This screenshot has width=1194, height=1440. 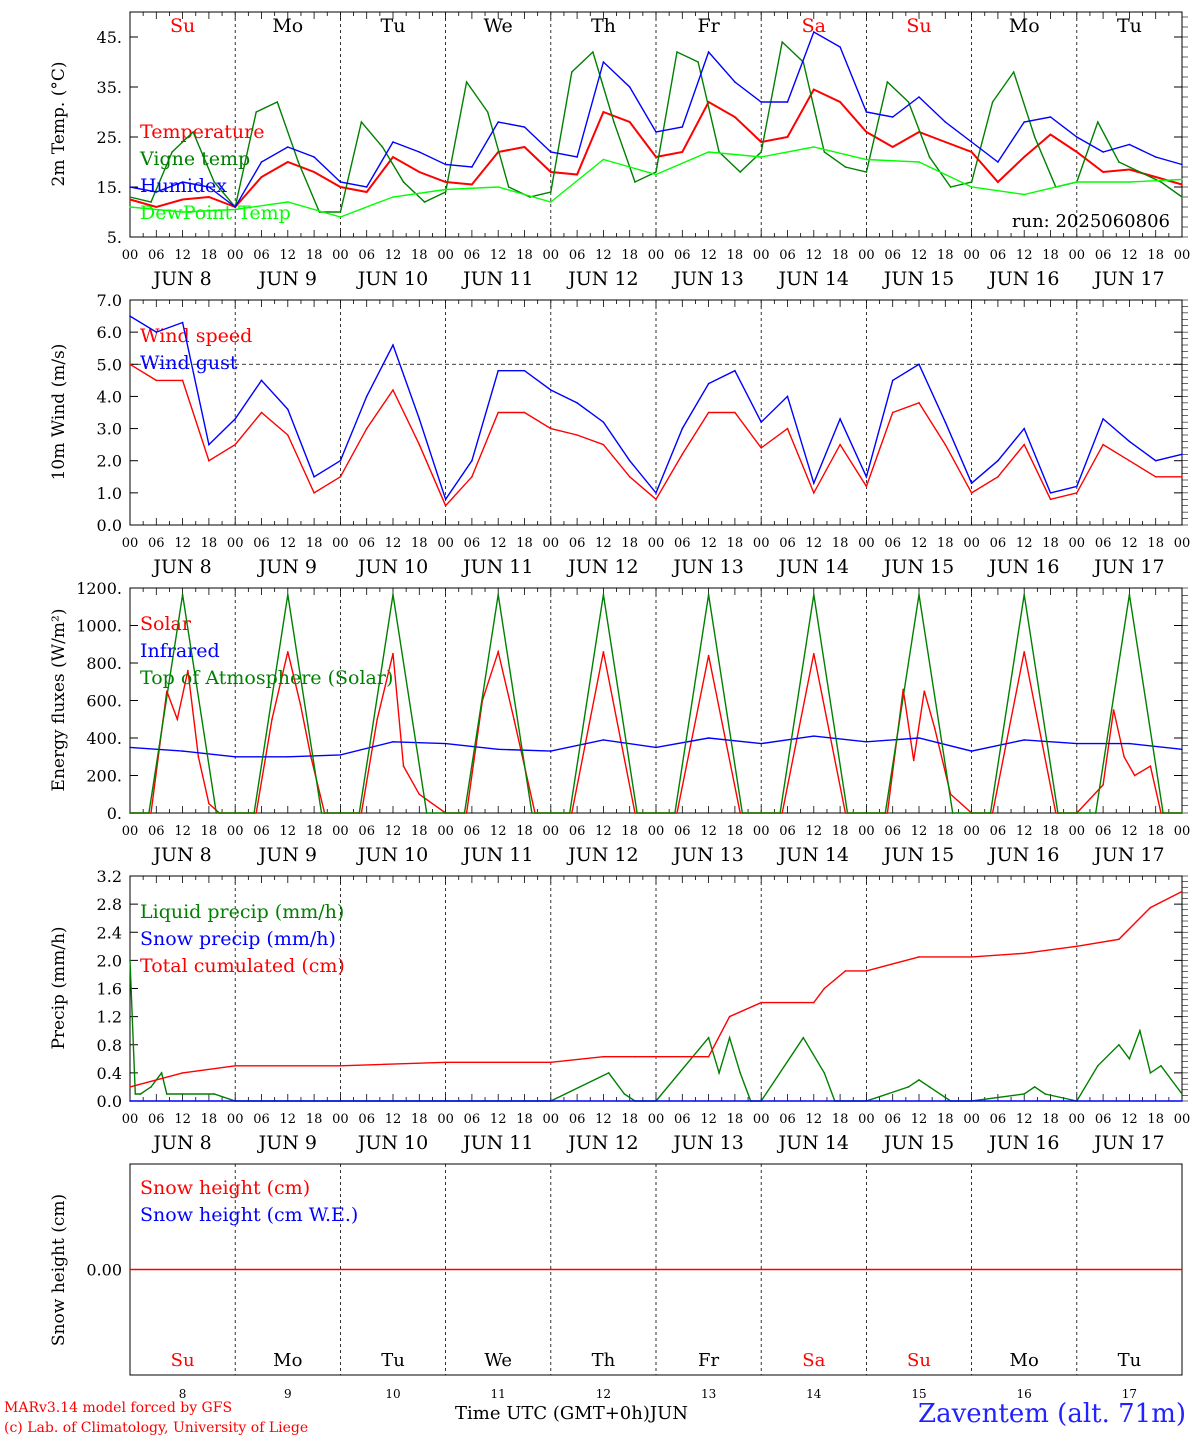 I want to click on y-tick-label: 2.8, so click(x=109, y=904).